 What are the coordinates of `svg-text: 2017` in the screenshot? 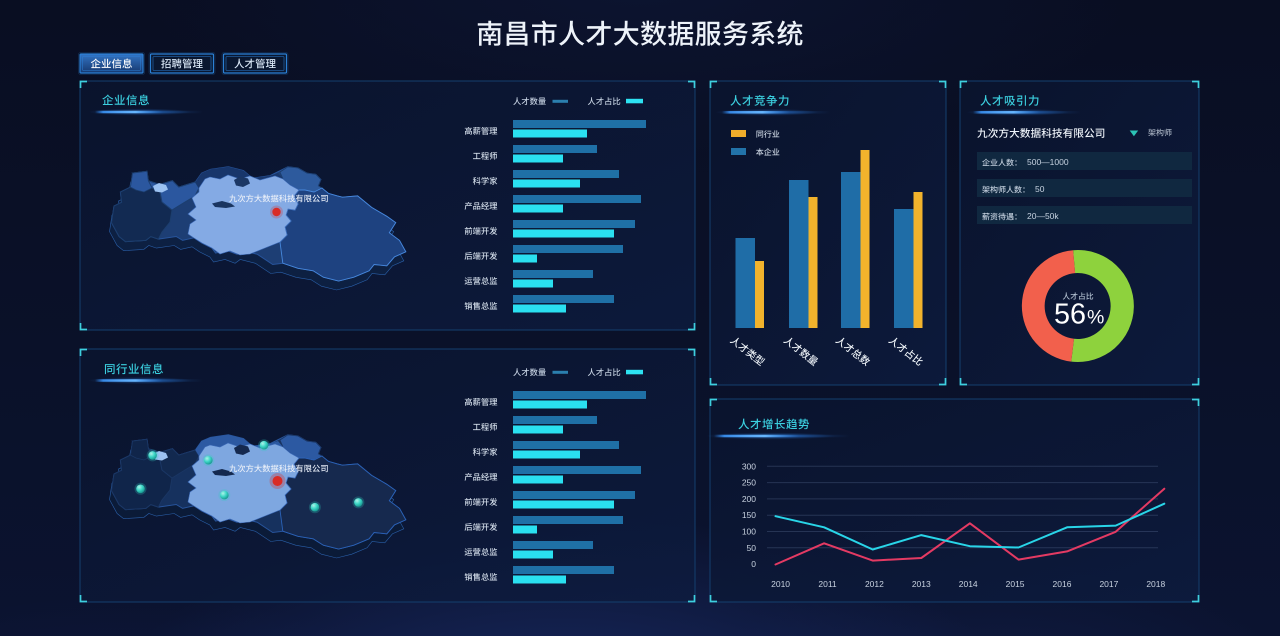 It's located at (1108, 584).